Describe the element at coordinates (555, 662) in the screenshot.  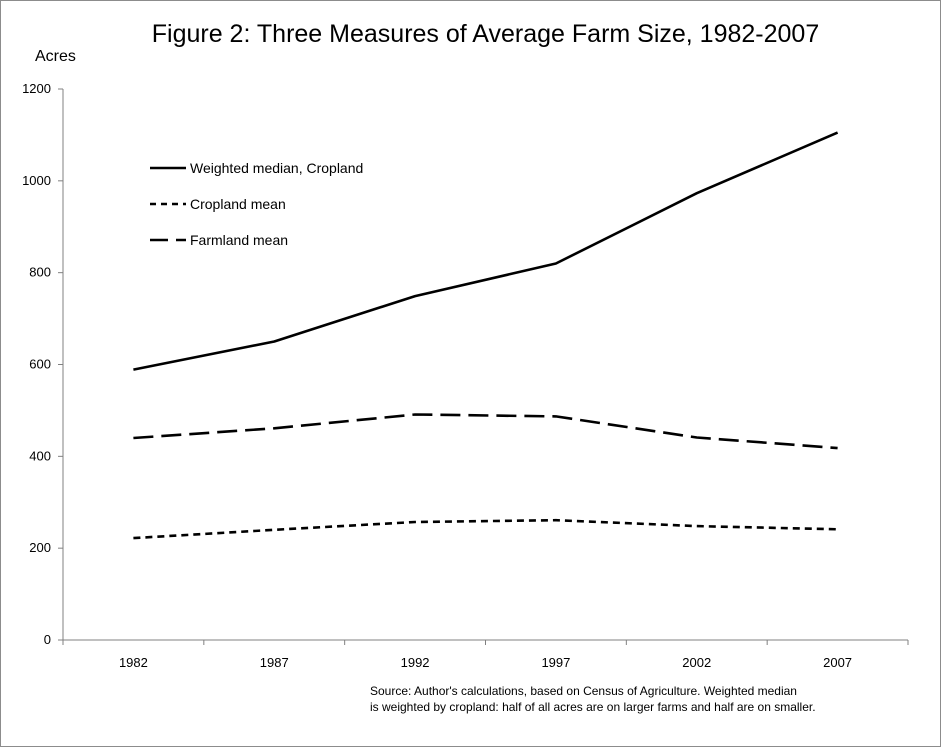
I see `x-tick-label: 1997` at that location.